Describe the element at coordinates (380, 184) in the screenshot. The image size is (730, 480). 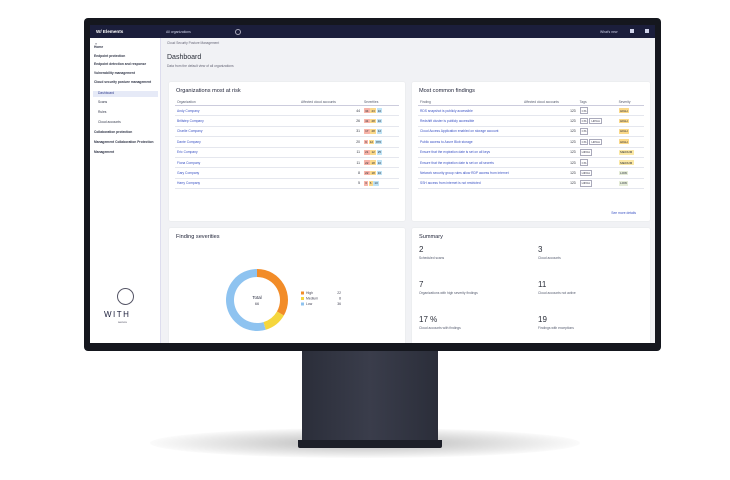
I see `severities: 3 6 10` at that location.